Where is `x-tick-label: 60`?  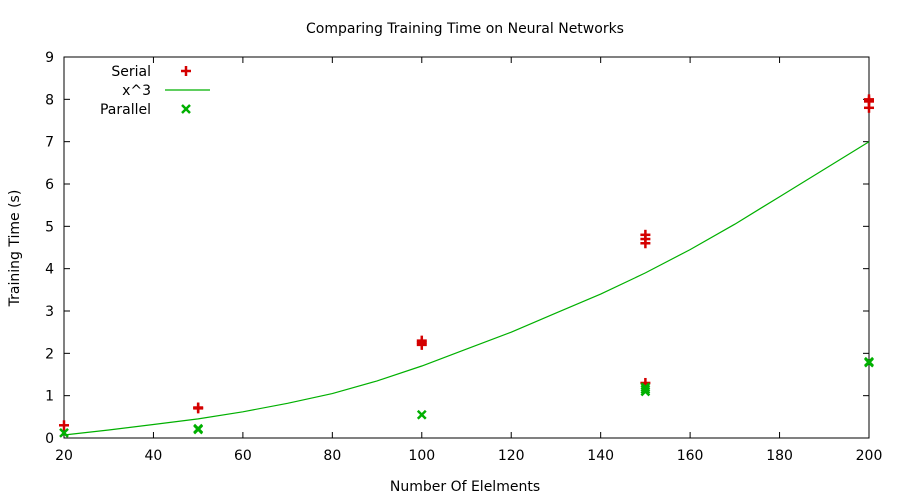
x-tick-label: 60 is located at coordinates (243, 456).